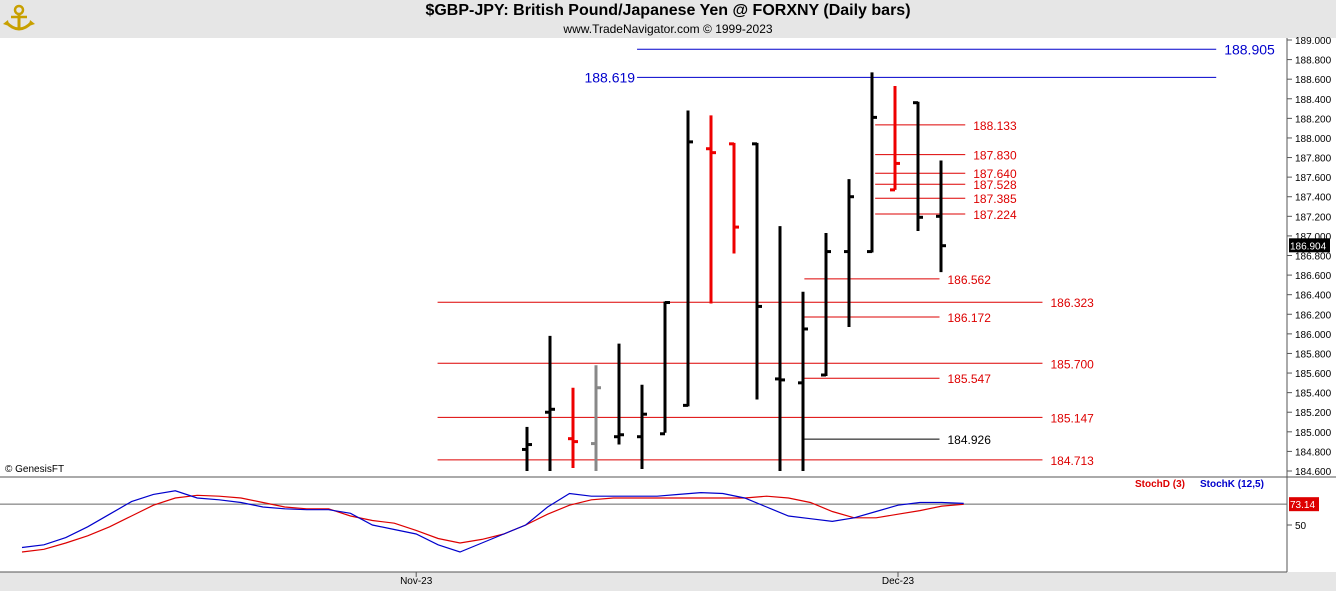 Image resolution: width=1336 pixels, height=591 pixels. What do you see at coordinates (1313, 315) in the screenshot?
I see `y-tick-label: 186.200` at bounding box center [1313, 315].